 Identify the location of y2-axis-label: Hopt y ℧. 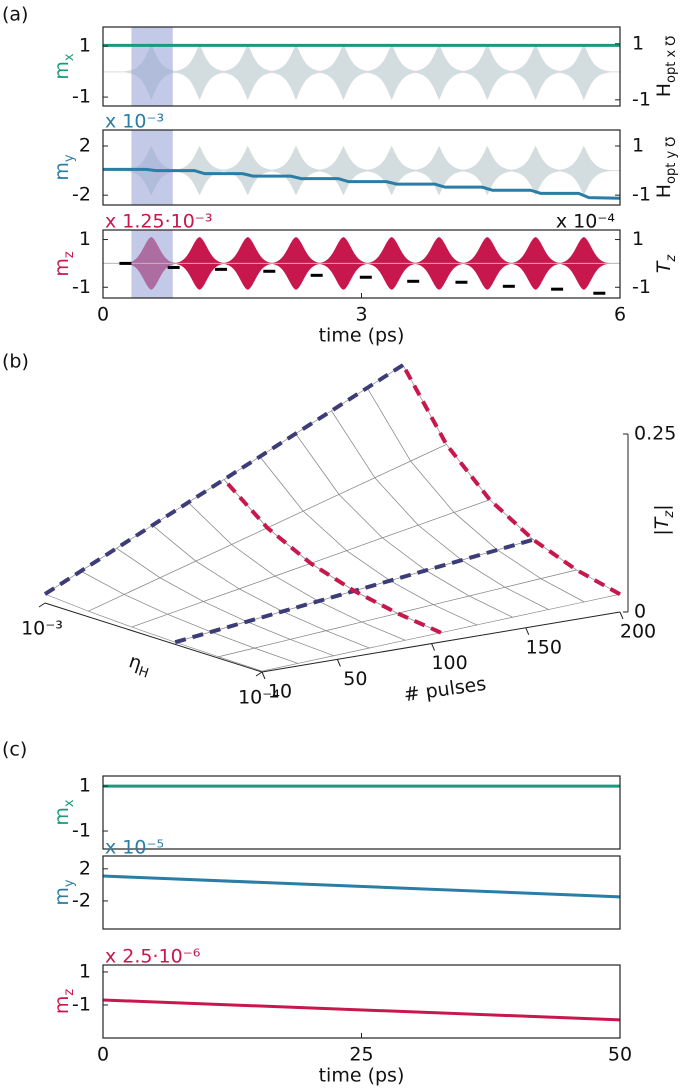
(666, 168).